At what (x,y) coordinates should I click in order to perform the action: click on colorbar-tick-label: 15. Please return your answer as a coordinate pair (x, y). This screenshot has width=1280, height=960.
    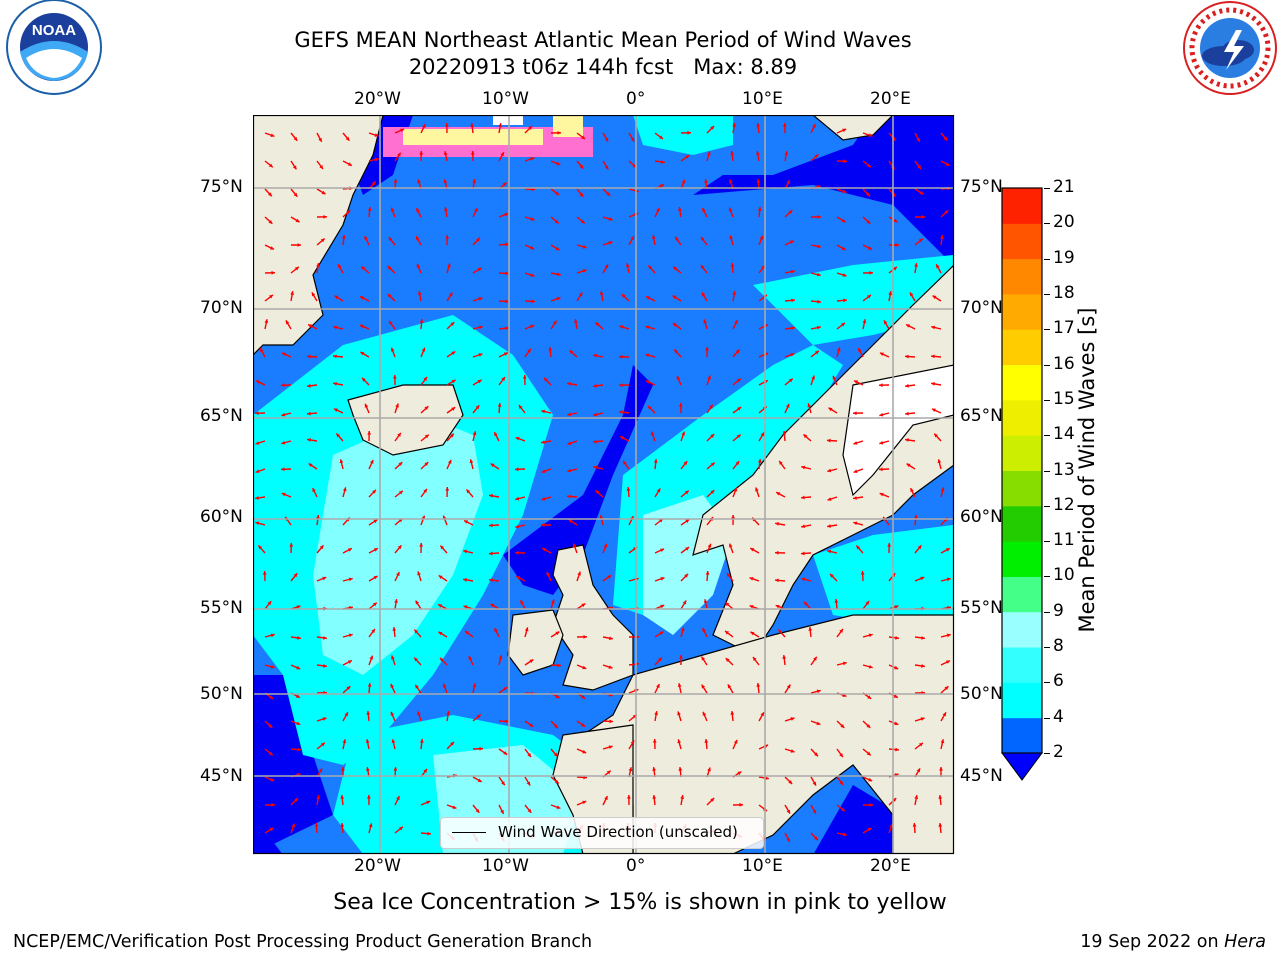
    Looking at the image, I should click on (1064, 398).